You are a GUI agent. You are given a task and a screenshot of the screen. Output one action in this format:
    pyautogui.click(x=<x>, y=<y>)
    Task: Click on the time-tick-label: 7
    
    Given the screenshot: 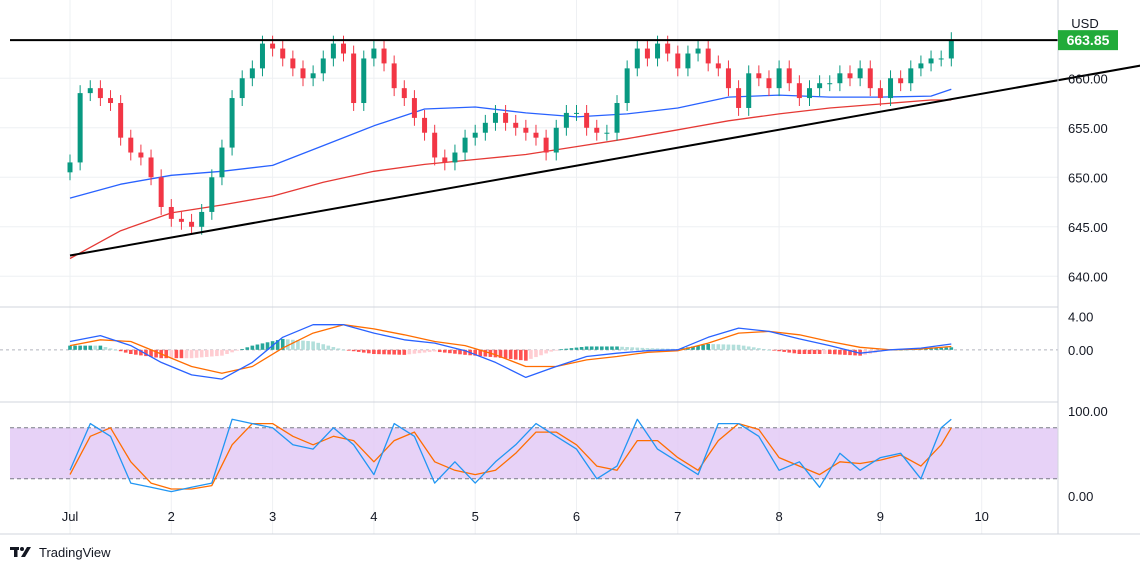 What is the action you would take?
    pyautogui.click(x=677, y=516)
    